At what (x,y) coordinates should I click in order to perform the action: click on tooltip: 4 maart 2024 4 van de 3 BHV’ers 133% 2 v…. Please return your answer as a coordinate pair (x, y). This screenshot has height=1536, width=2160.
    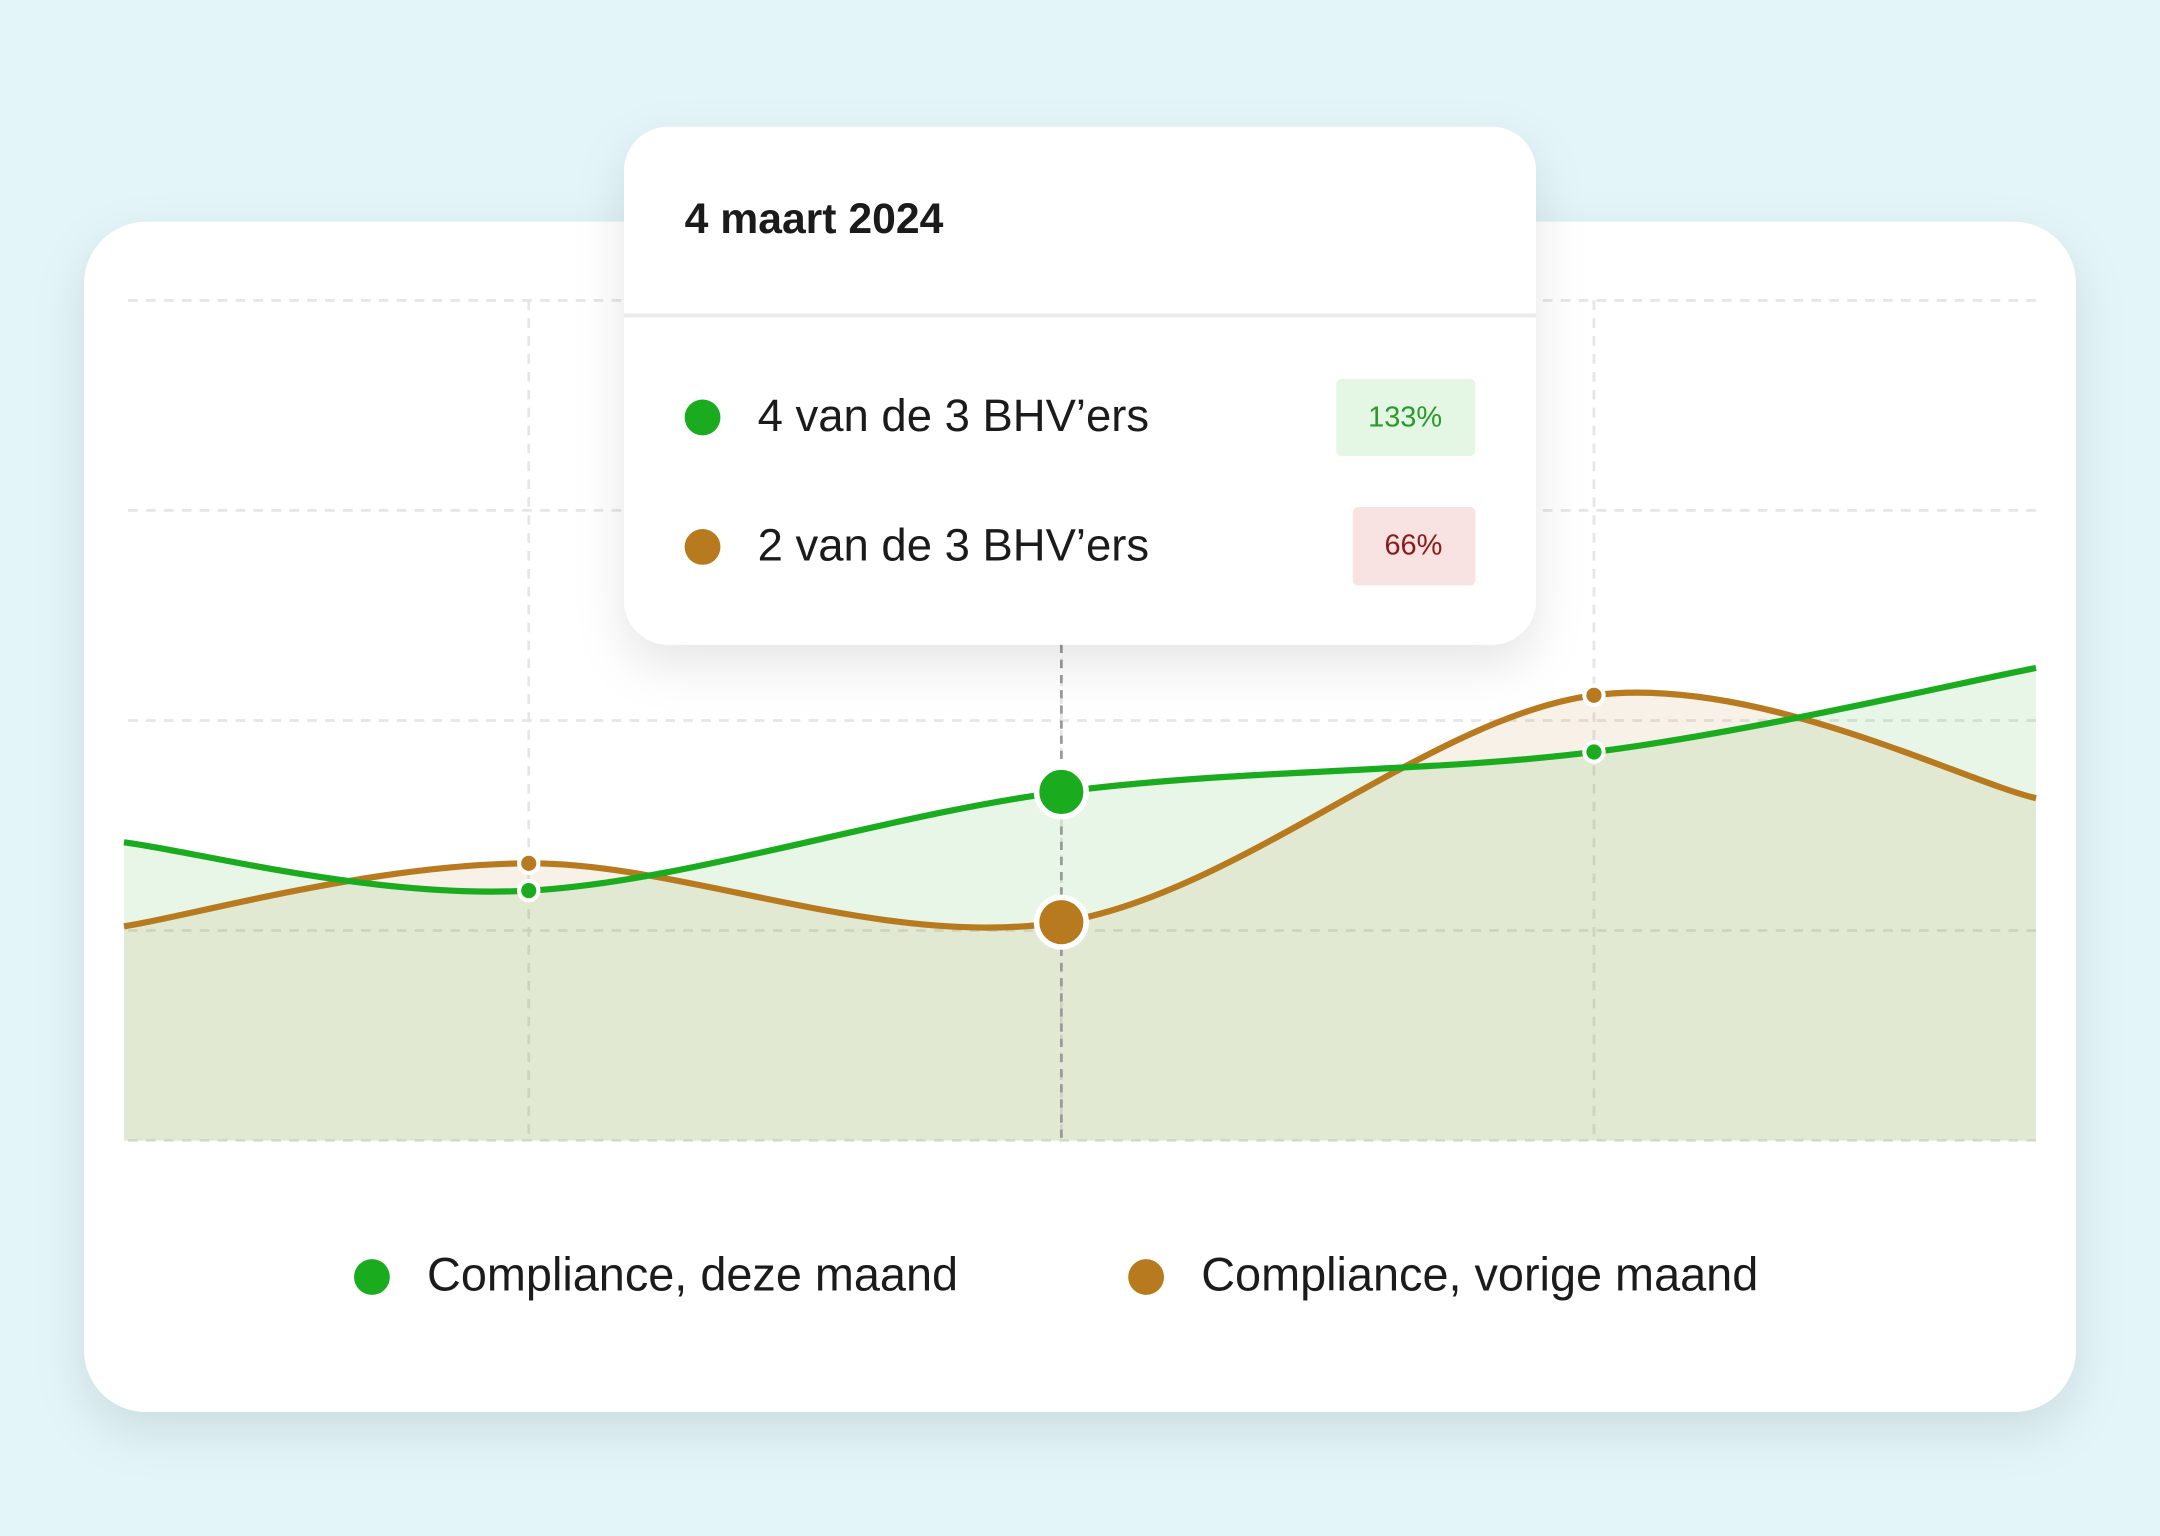
    Looking at the image, I should click on (1080, 385).